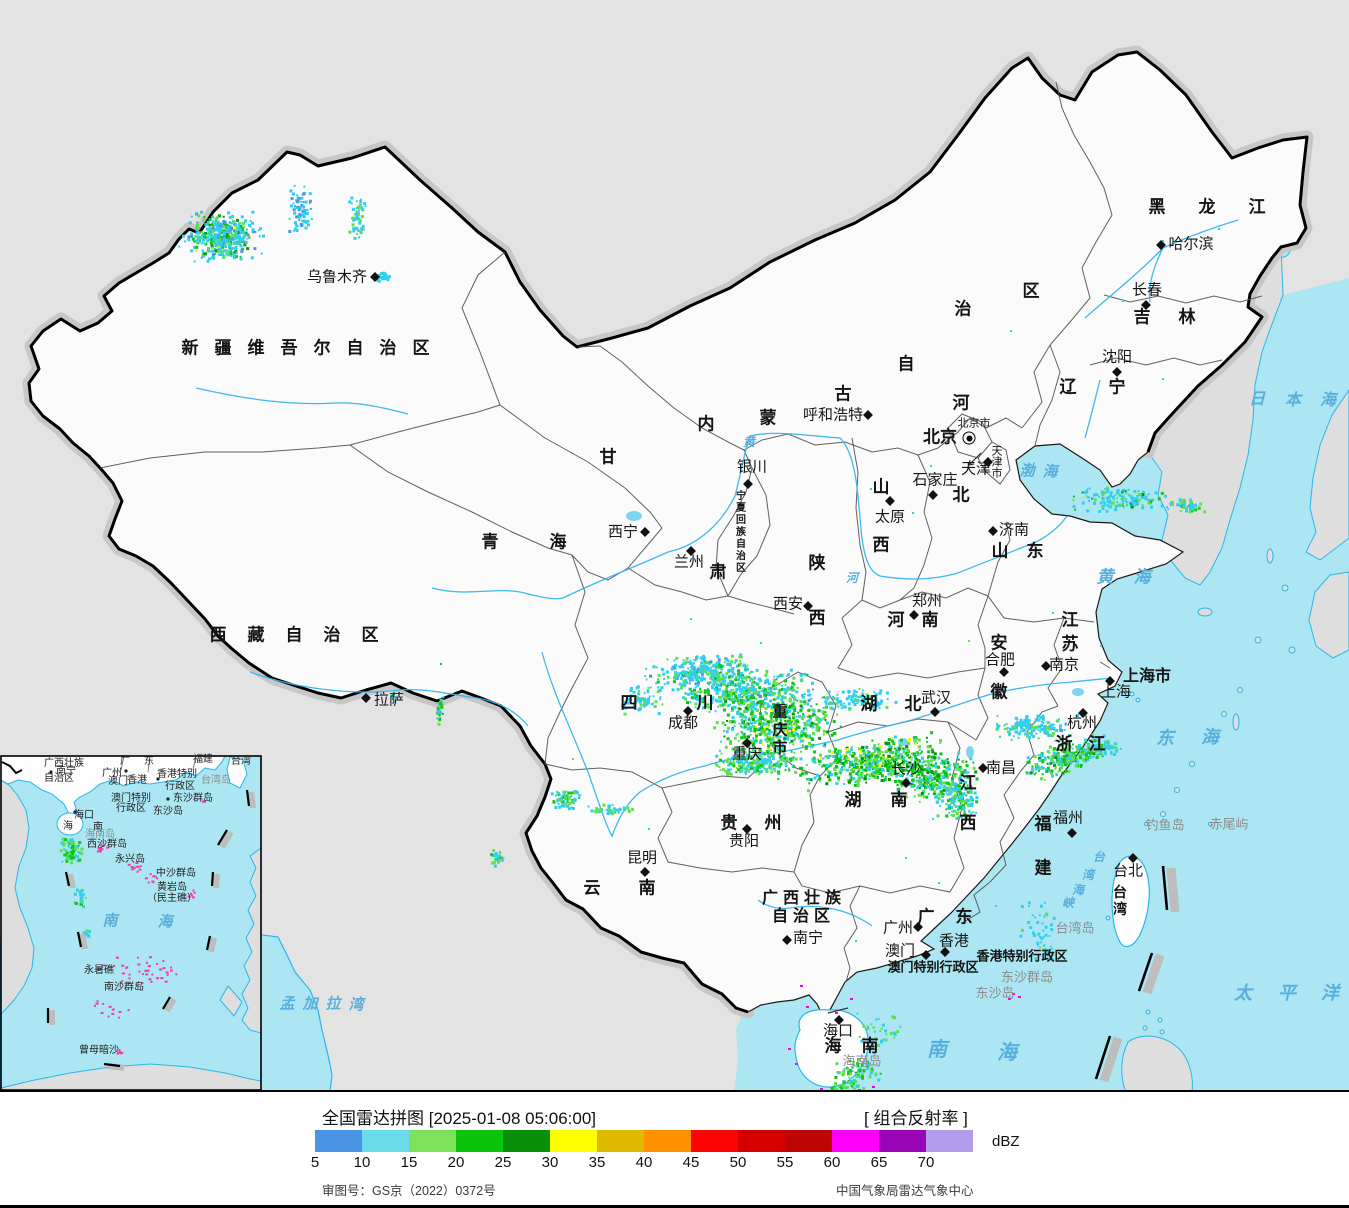 The height and width of the screenshot is (1208, 1349). I want to click on colorbar-tick: 65, so click(879, 1162).